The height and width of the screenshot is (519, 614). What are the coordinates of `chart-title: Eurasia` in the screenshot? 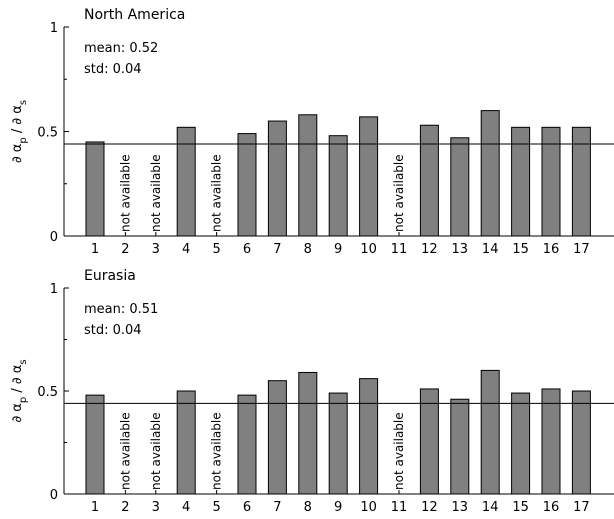 It's located at (110, 276).